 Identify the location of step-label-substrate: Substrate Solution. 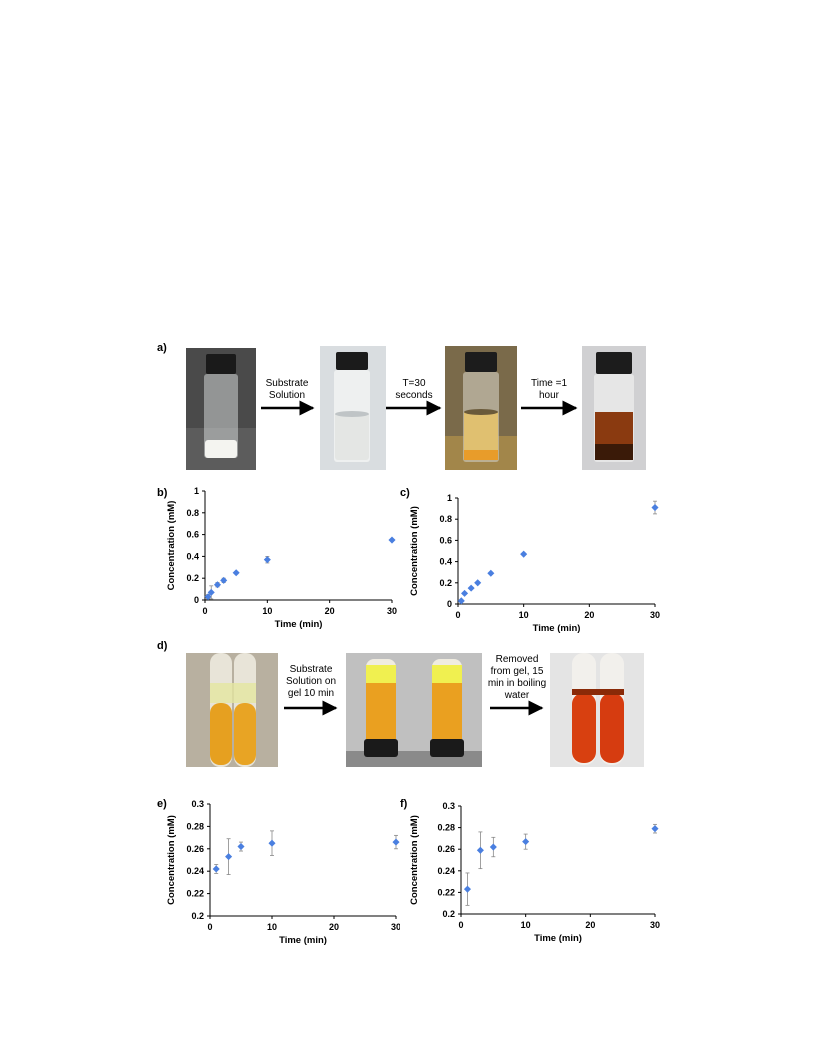
(287, 389).